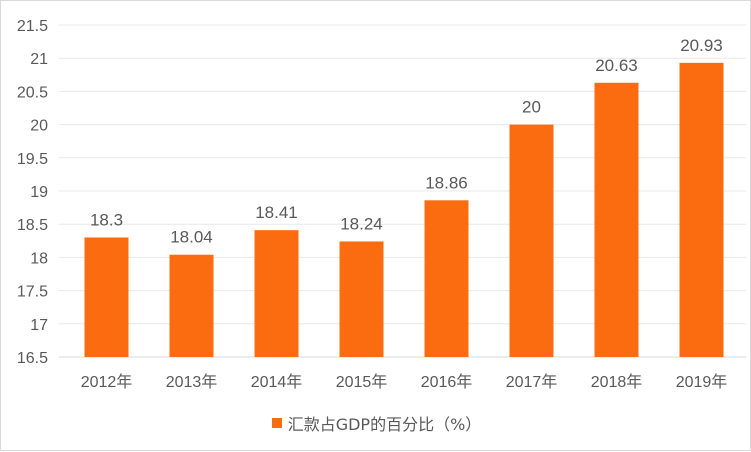 Image resolution: width=751 pixels, height=452 pixels. I want to click on legend-swatch, so click(276, 423).